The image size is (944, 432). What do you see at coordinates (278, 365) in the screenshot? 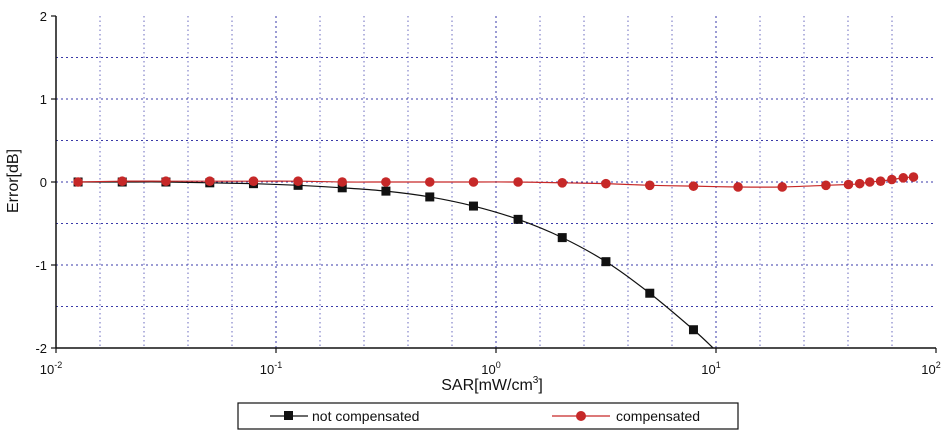
I see `x-tick-exponent: -1` at bounding box center [278, 365].